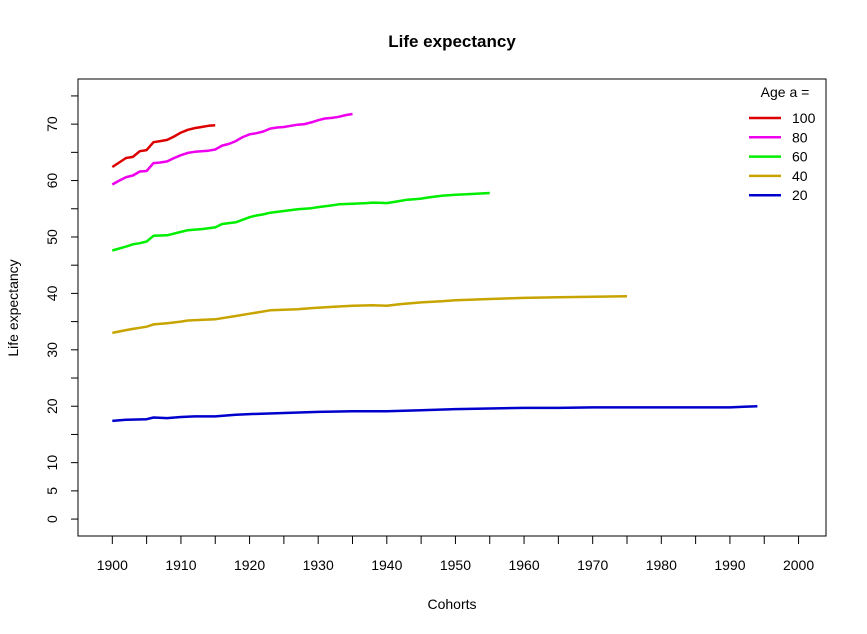 This screenshot has height=634, width=867. I want to click on y-tick-label: 60, so click(52, 181).